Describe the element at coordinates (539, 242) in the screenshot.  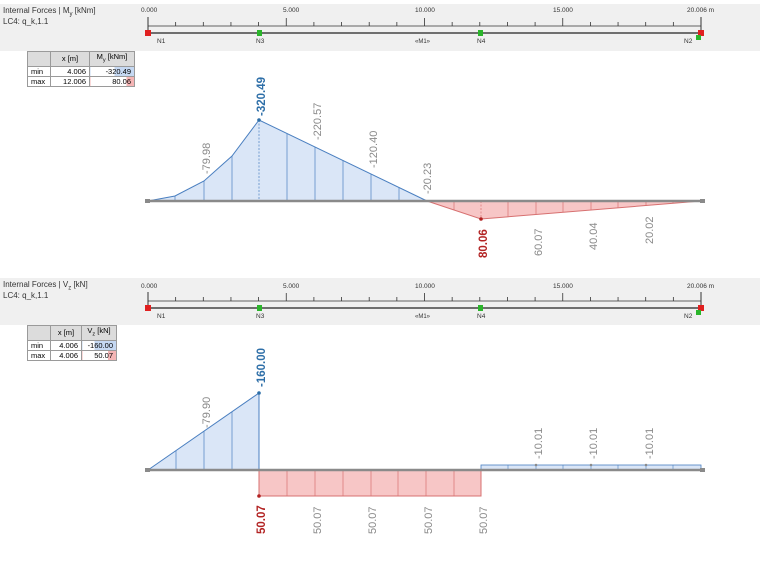
I see `moment-value-label: 60.07` at that location.